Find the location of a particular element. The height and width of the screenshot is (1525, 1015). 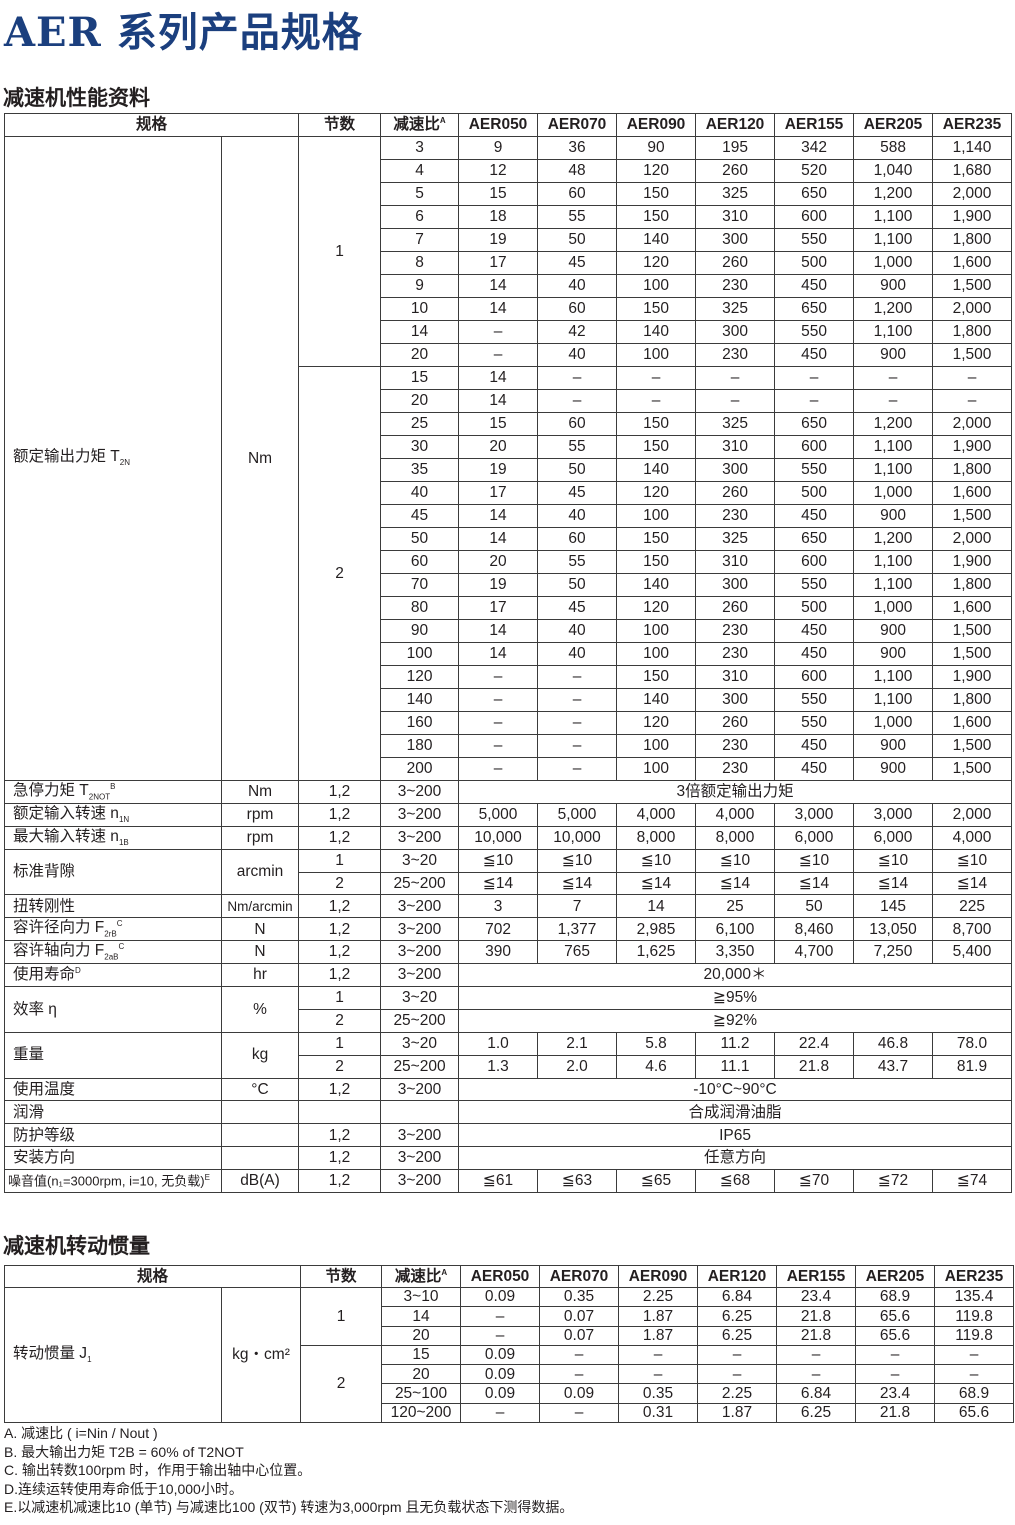

ratio-cell: 120 is located at coordinates (420, 677).